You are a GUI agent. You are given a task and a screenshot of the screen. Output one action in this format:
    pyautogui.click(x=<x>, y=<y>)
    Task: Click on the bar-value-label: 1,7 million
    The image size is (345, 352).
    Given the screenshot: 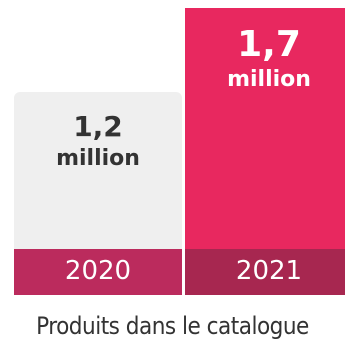 What is the action you would take?
    pyautogui.click(x=265, y=58)
    